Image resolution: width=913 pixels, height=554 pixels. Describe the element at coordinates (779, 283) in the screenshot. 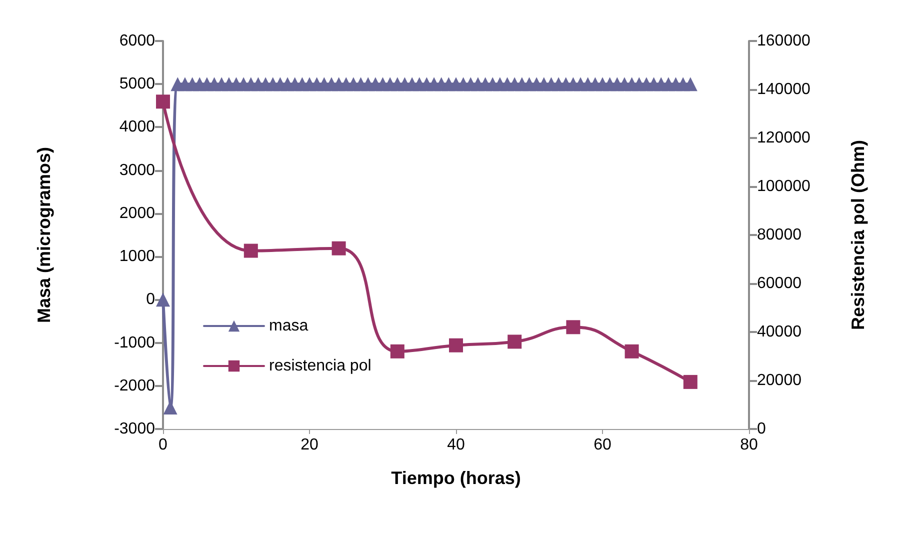

I see `y2-tick-label: 60000` at that location.